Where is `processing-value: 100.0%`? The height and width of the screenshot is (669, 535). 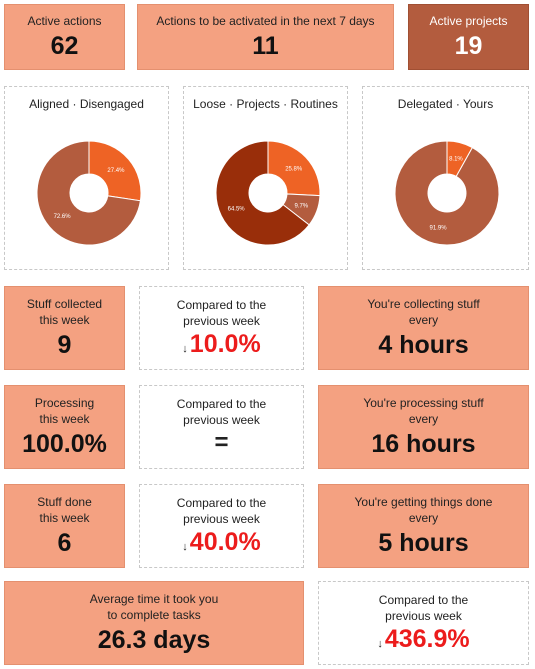
processing-value: 100.0% is located at coordinates (64, 444).